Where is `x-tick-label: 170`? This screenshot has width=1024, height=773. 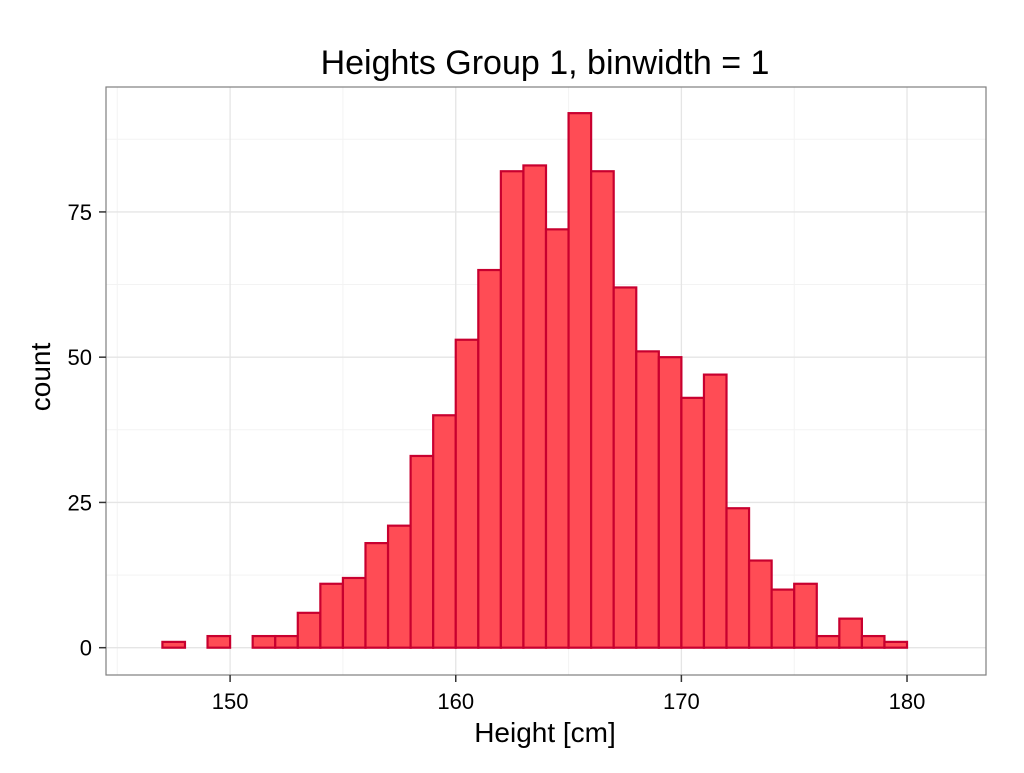 x-tick-label: 170 is located at coordinates (681, 701).